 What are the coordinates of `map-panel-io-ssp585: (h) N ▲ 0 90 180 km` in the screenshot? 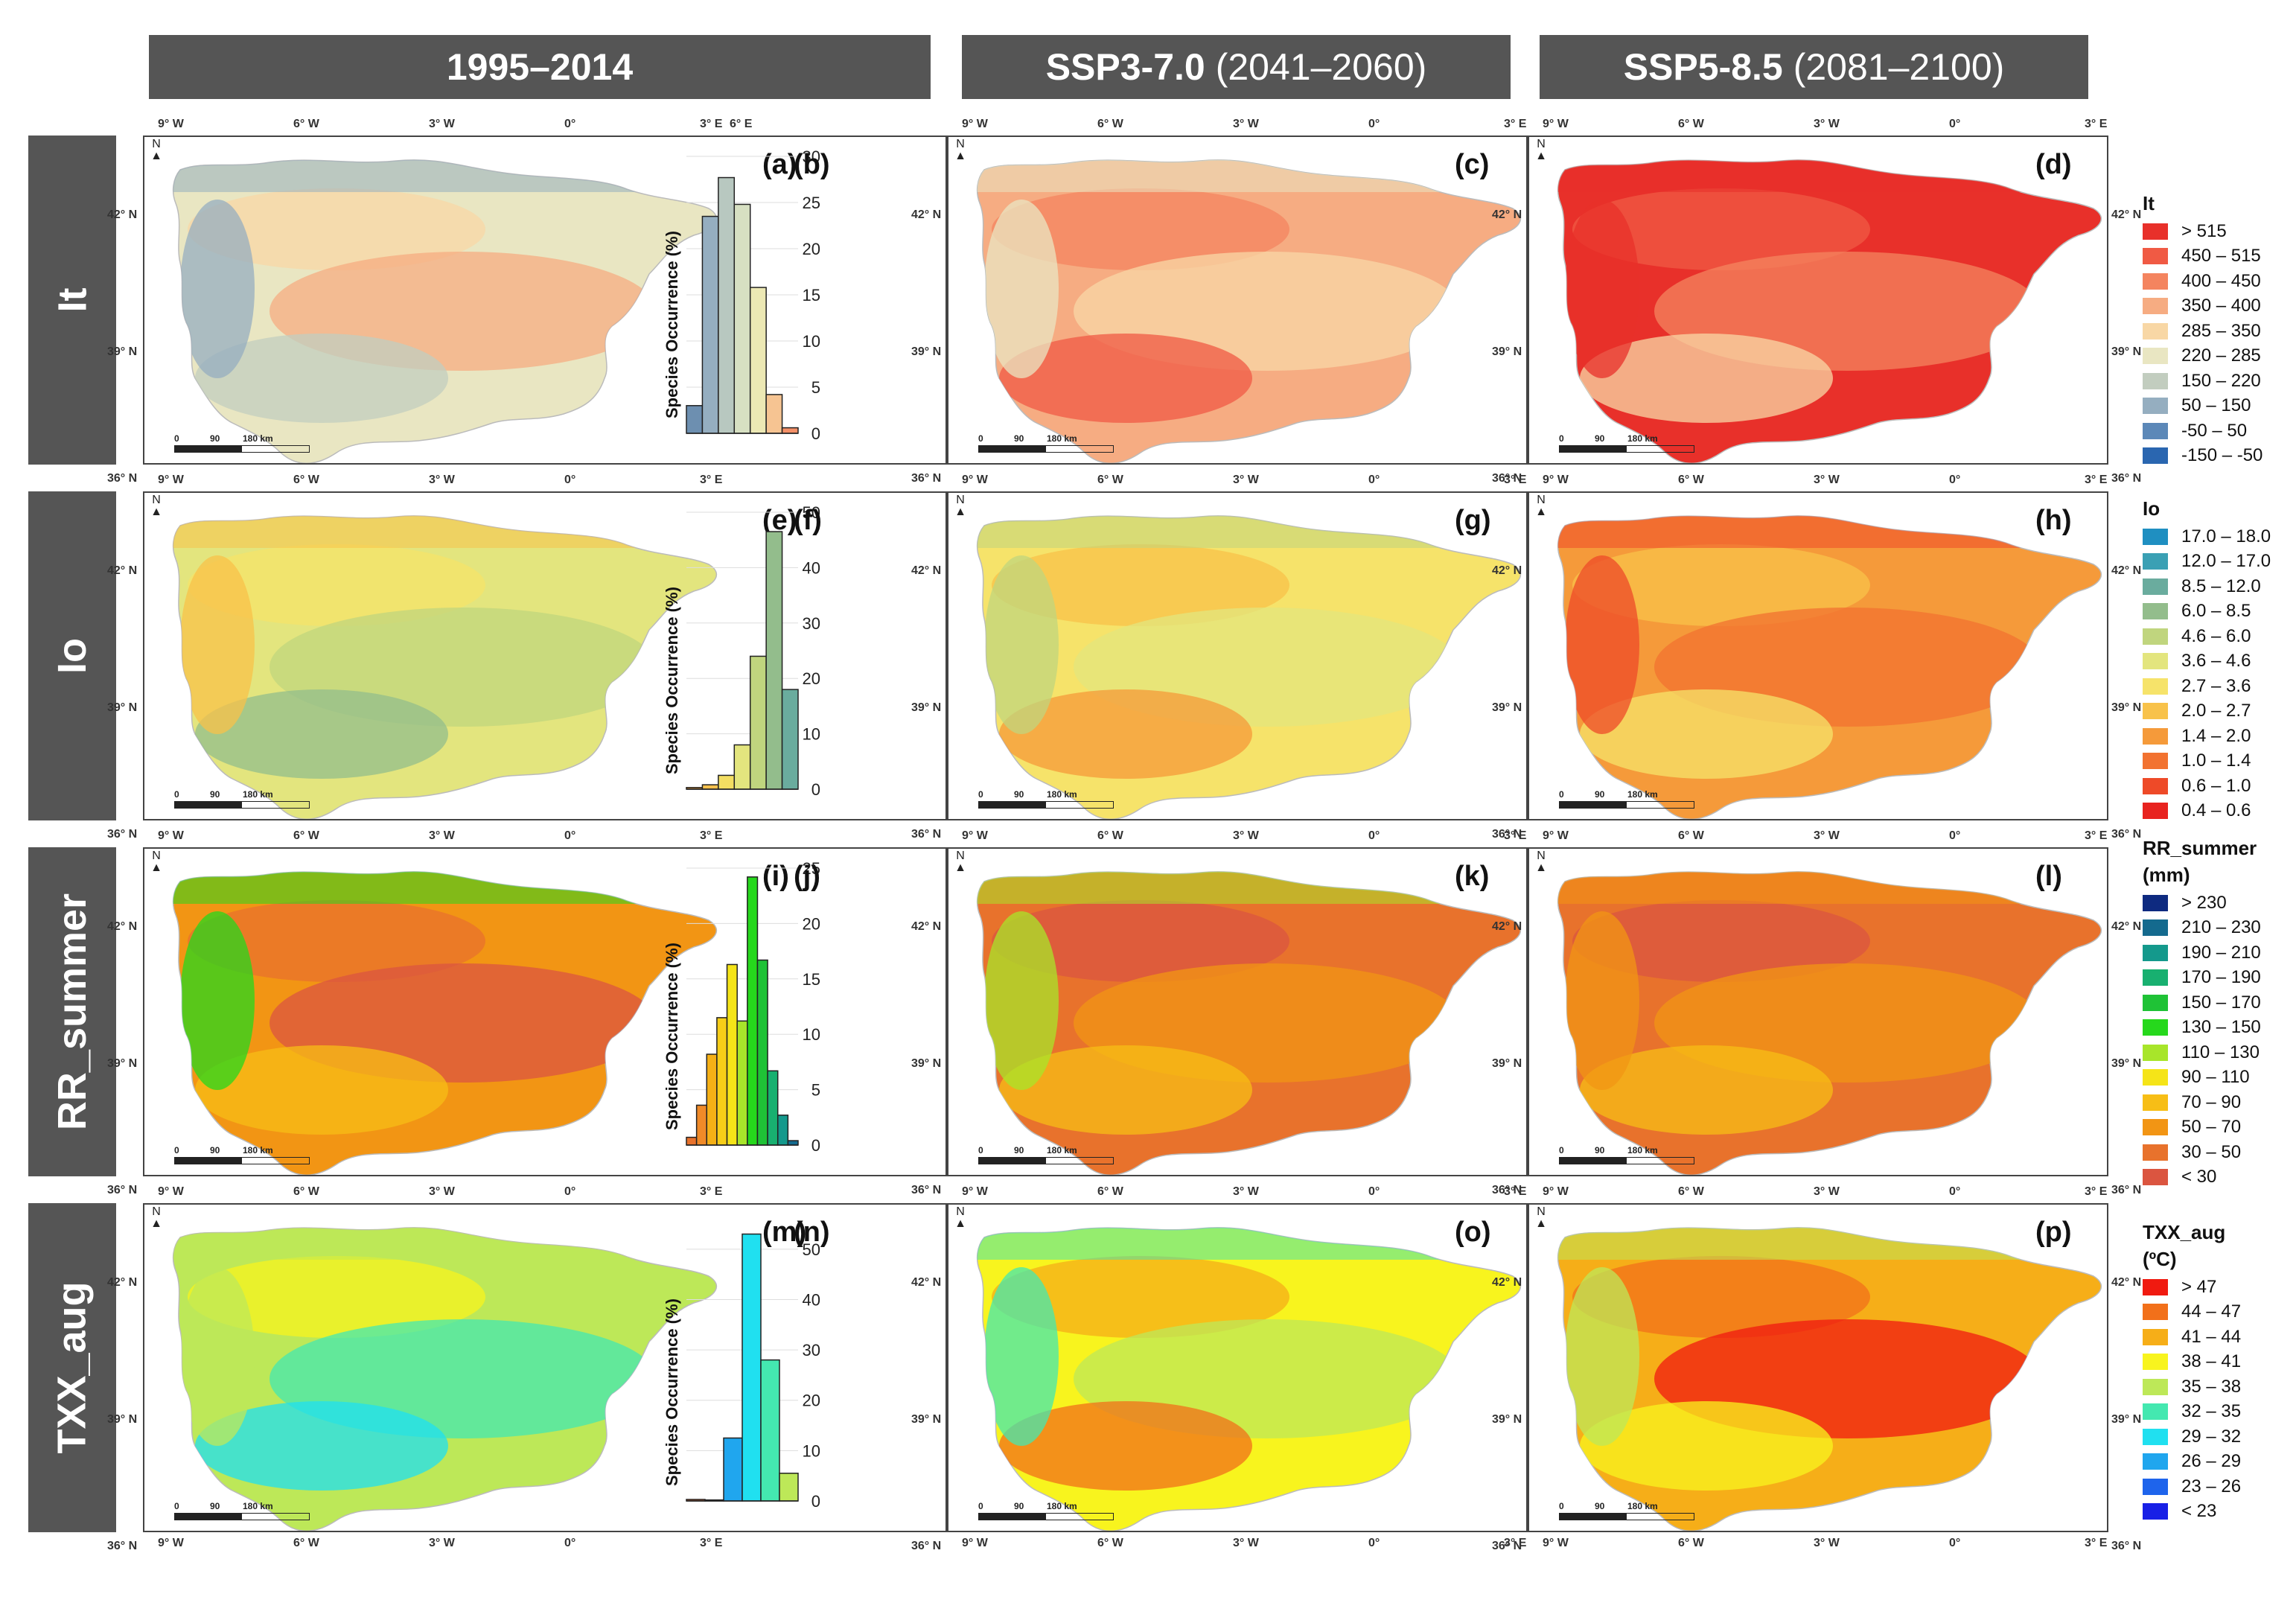 It's located at (1818, 655).